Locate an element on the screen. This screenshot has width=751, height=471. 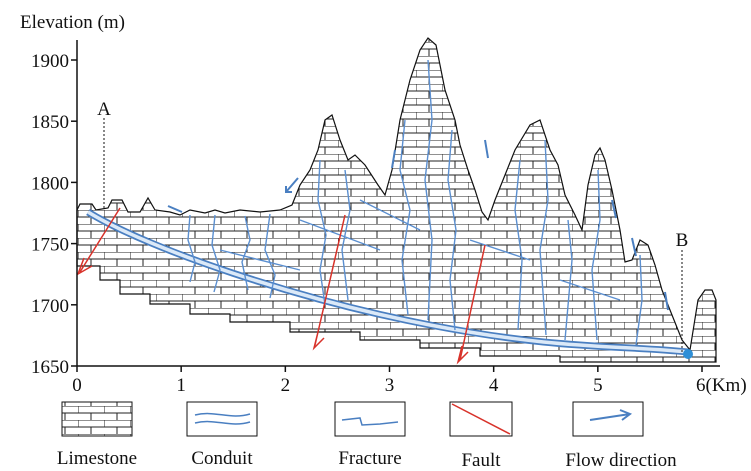
x-tick-label: 1 is located at coordinates (181, 385).